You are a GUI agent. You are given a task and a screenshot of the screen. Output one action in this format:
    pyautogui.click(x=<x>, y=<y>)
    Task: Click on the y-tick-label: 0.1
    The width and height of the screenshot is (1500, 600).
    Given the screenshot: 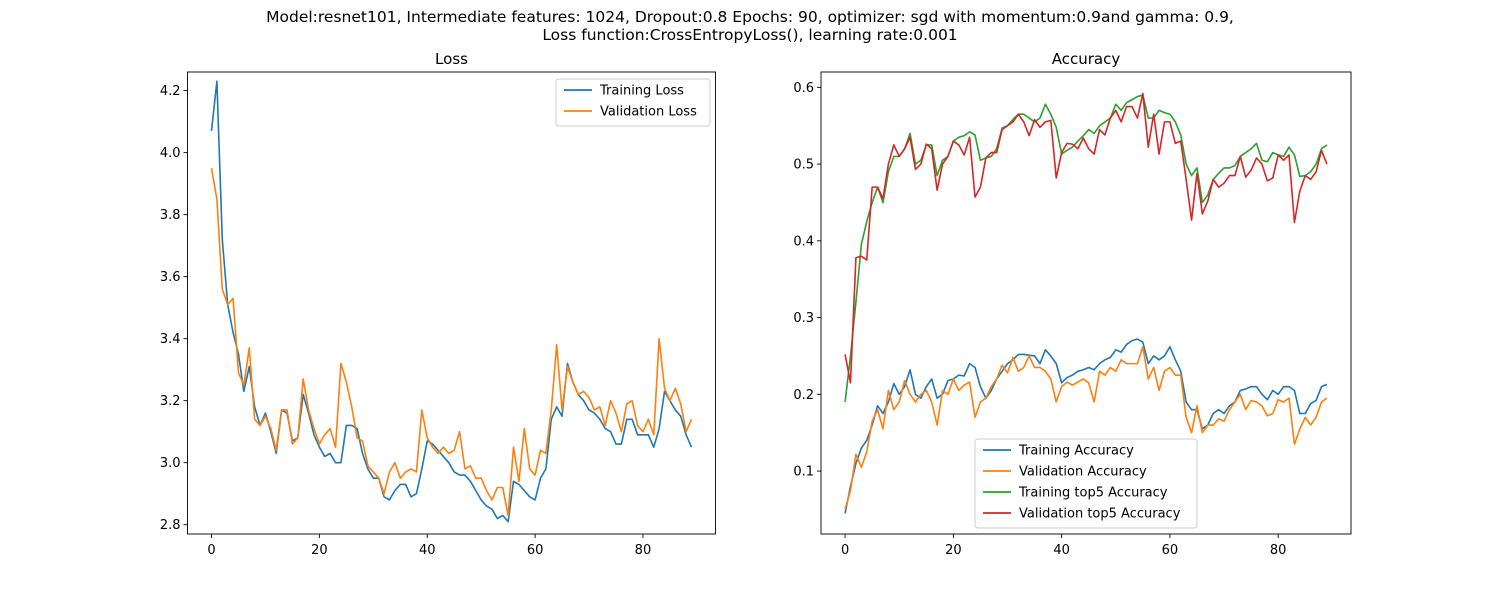 What is the action you would take?
    pyautogui.click(x=803, y=472)
    